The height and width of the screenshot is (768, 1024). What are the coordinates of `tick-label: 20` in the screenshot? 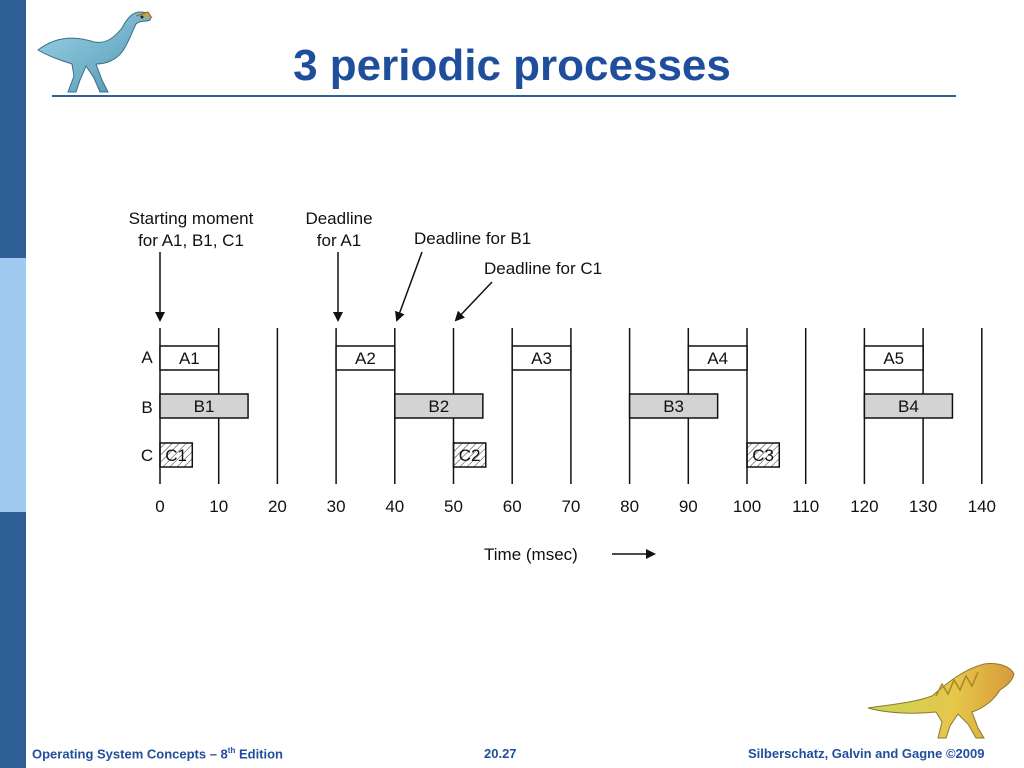 It's located at (277, 506).